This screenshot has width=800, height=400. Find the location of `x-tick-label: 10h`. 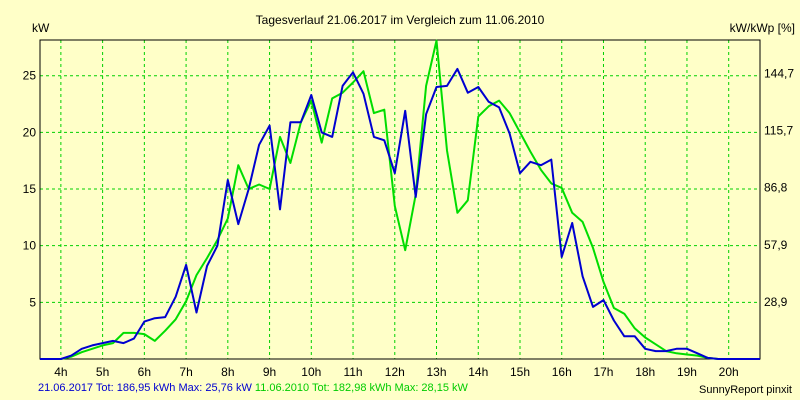

x-tick-label: 10h is located at coordinates (311, 372).